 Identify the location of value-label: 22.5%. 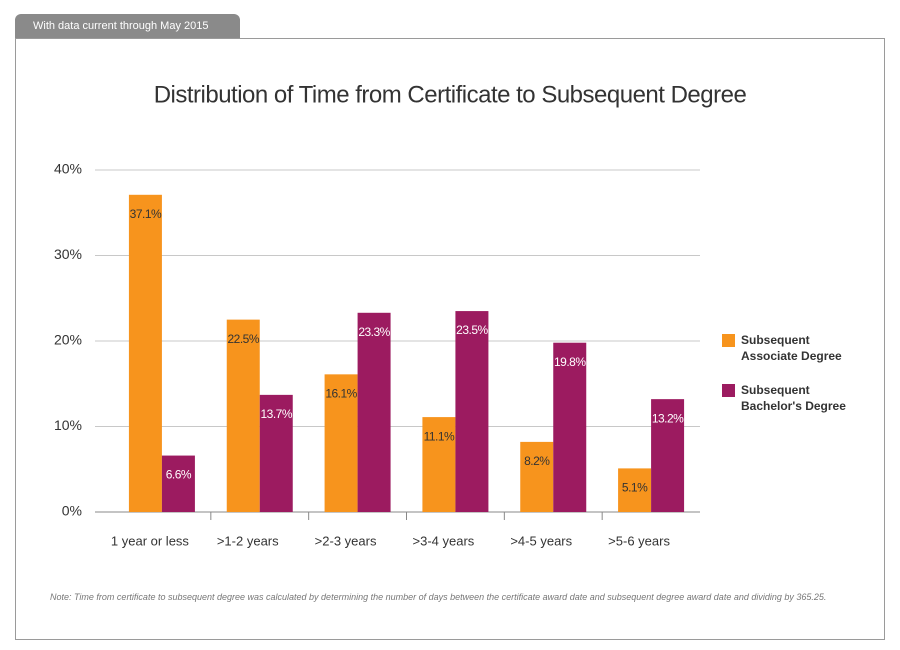
(243, 339).